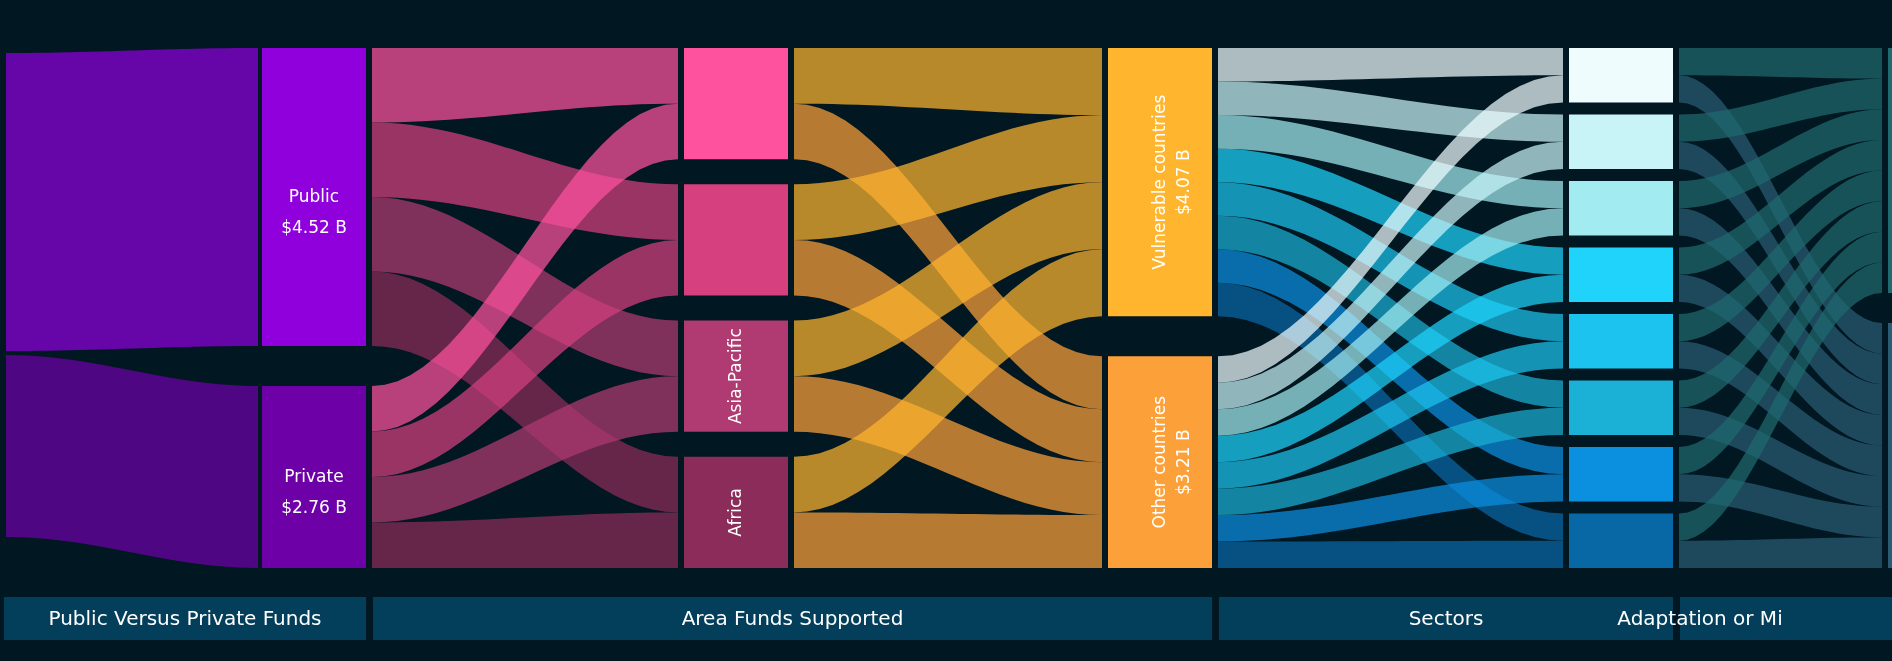  I want to click on text: Area Funds Supported, so click(792, 618).